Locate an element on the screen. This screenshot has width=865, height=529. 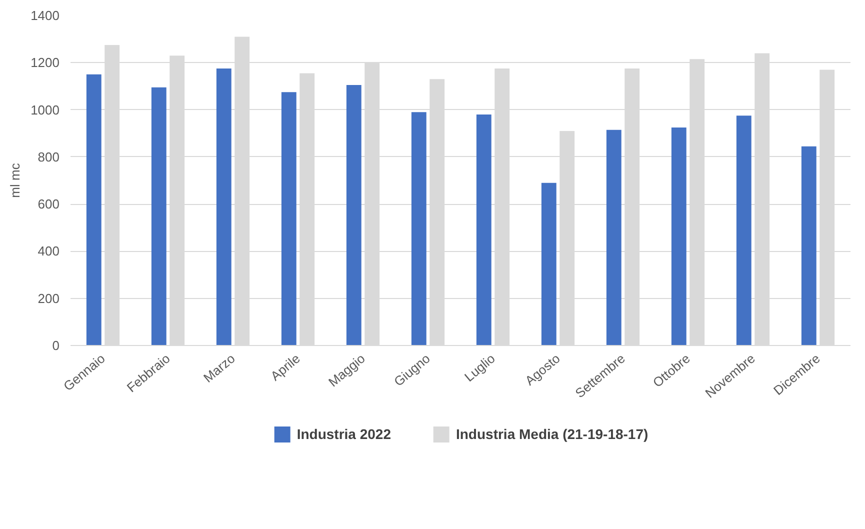
y-tick-label: 200 is located at coordinates (49, 298).